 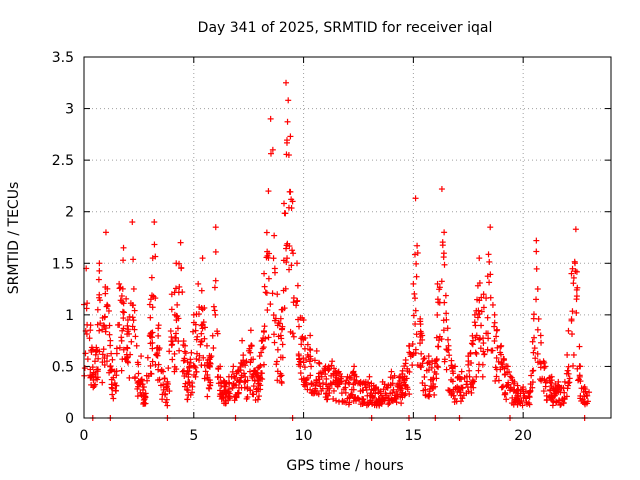 What do you see at coordinates (304, 436) in the screenshot?
I see `x-tick-label: 10` at bounding box center [304, 436].